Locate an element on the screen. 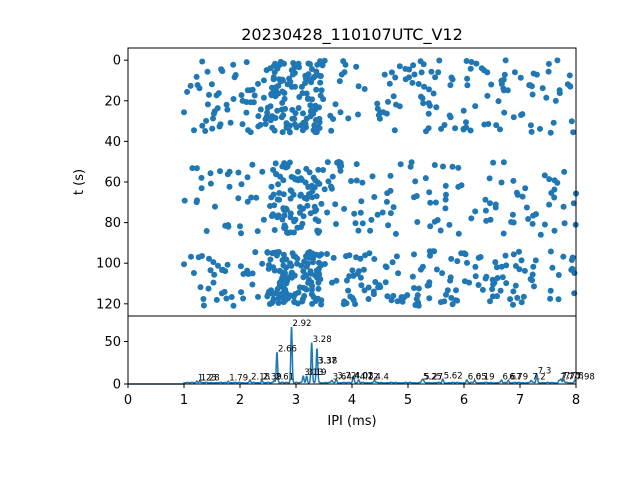  histogram-peak-label: 7.7 is located at coordinates (567, 377).